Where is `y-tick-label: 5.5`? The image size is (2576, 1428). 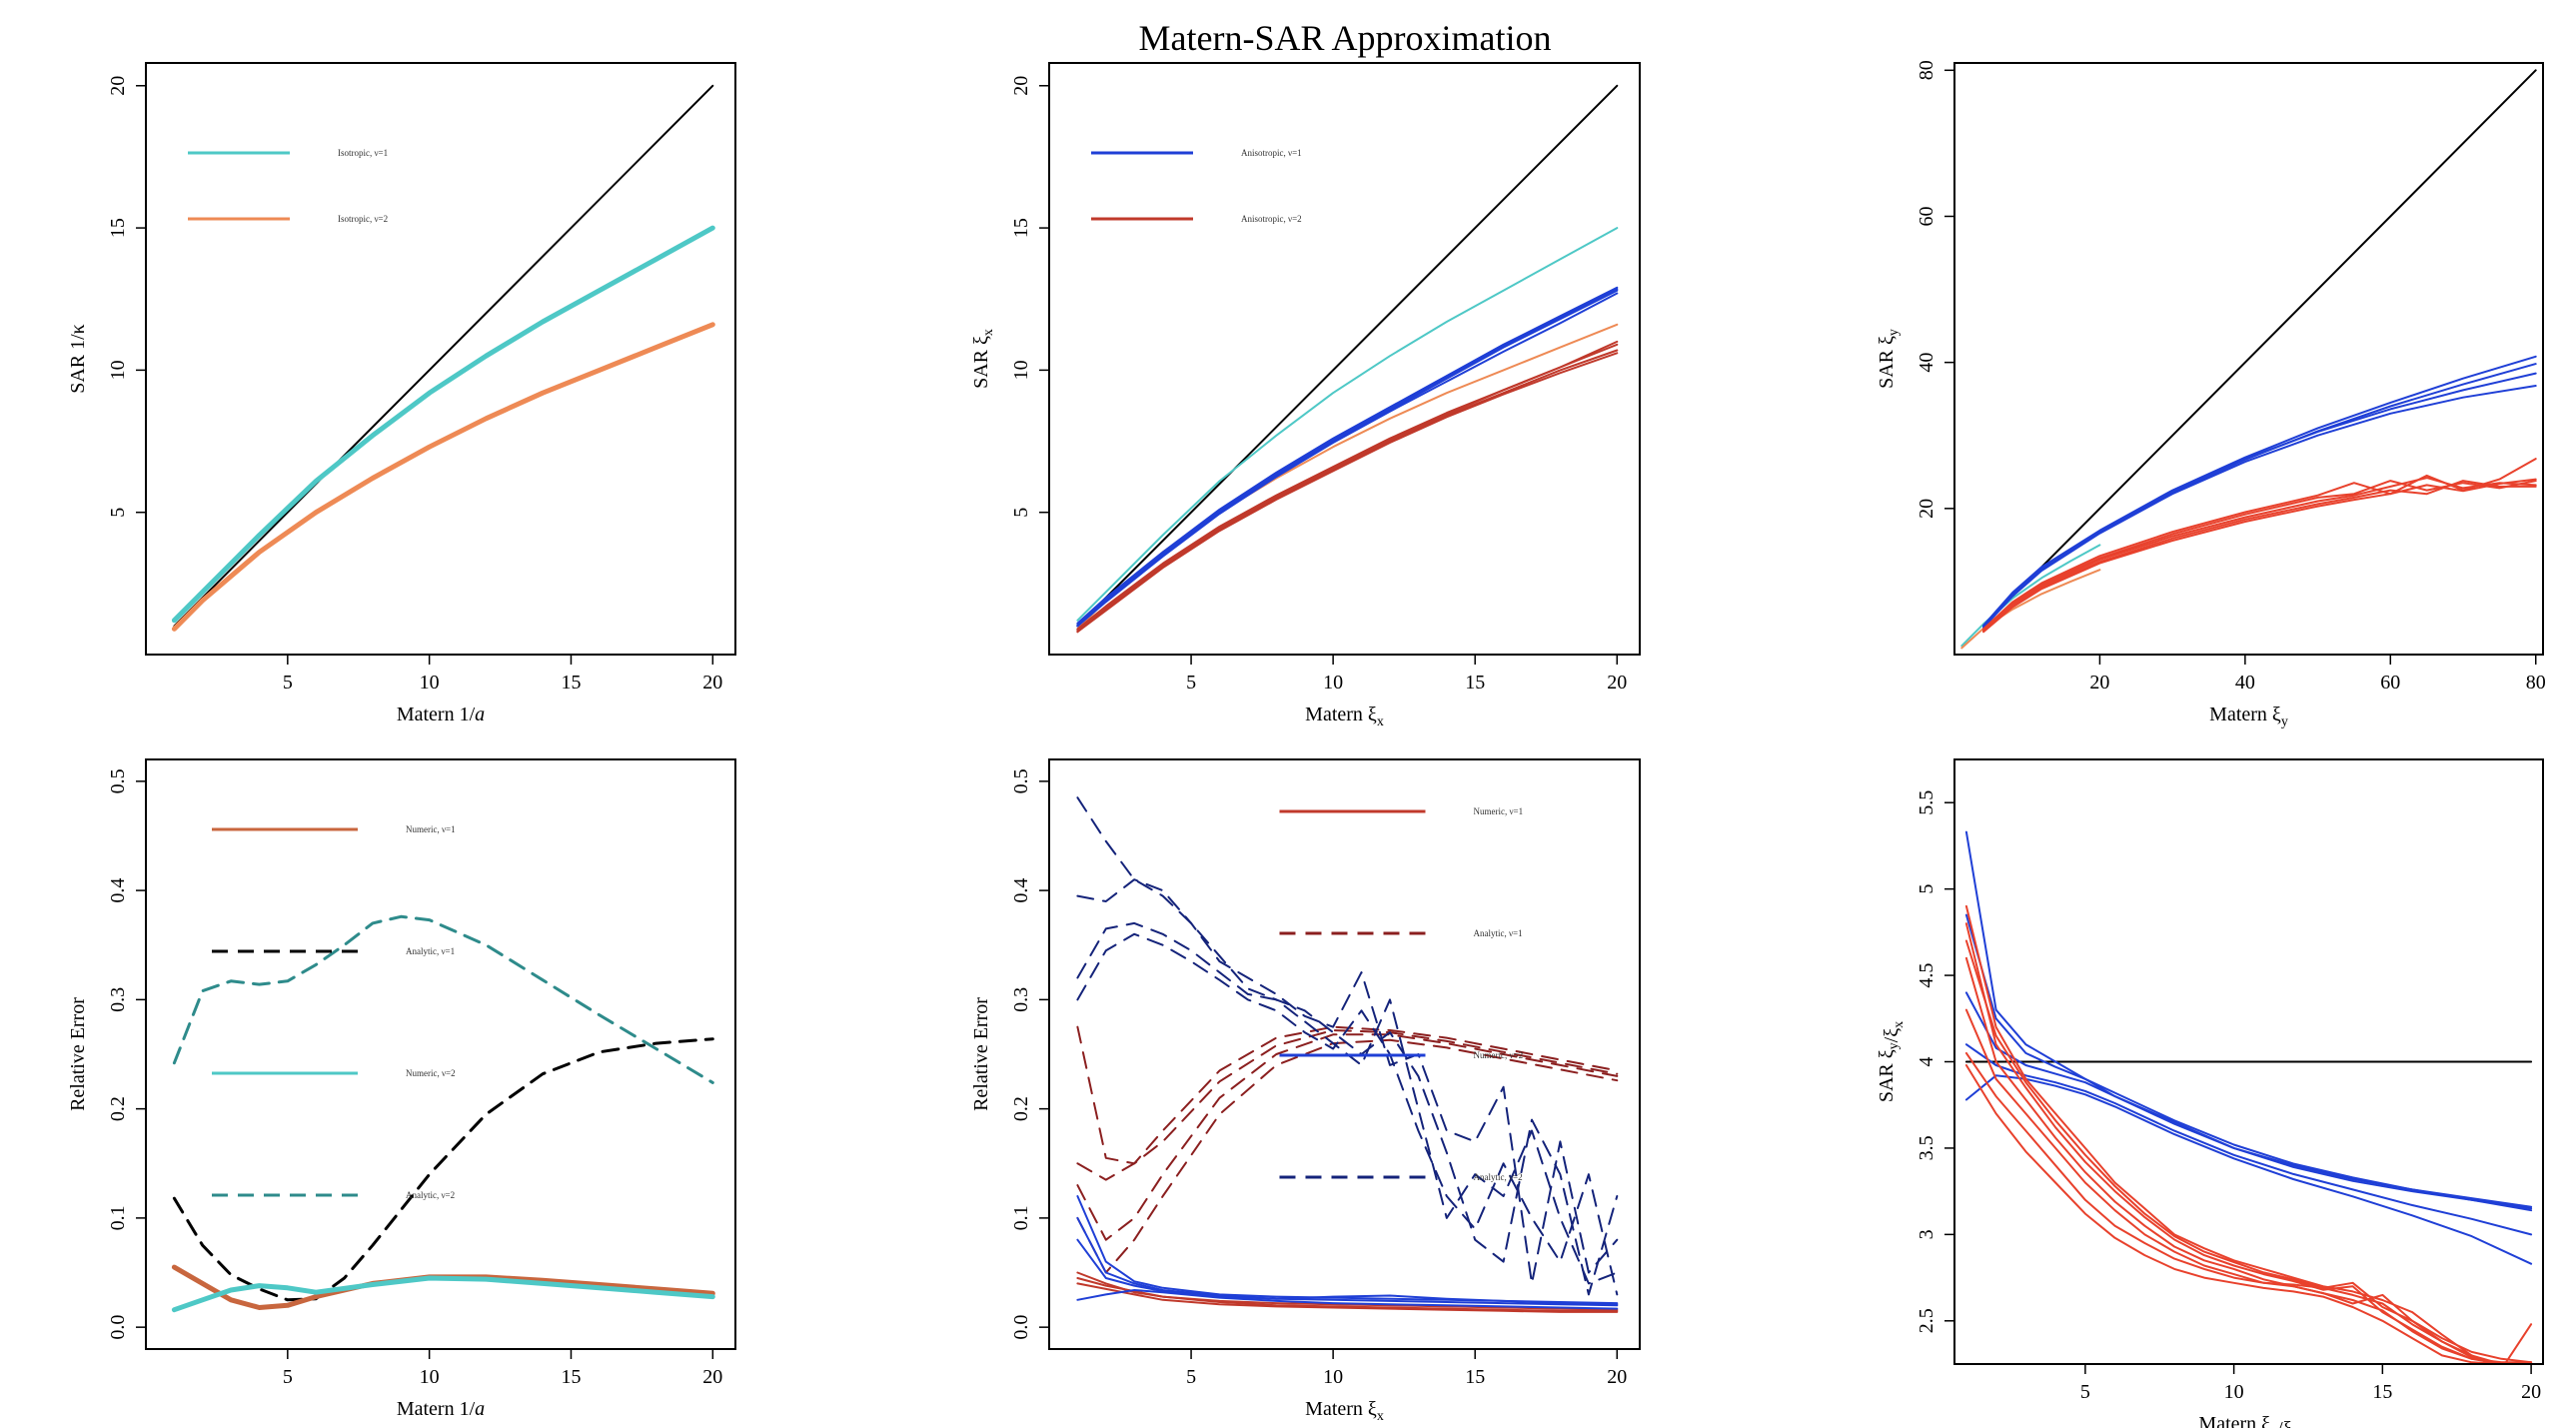
y-tick-label: 5.5 is located at coordinates (1926, 802).